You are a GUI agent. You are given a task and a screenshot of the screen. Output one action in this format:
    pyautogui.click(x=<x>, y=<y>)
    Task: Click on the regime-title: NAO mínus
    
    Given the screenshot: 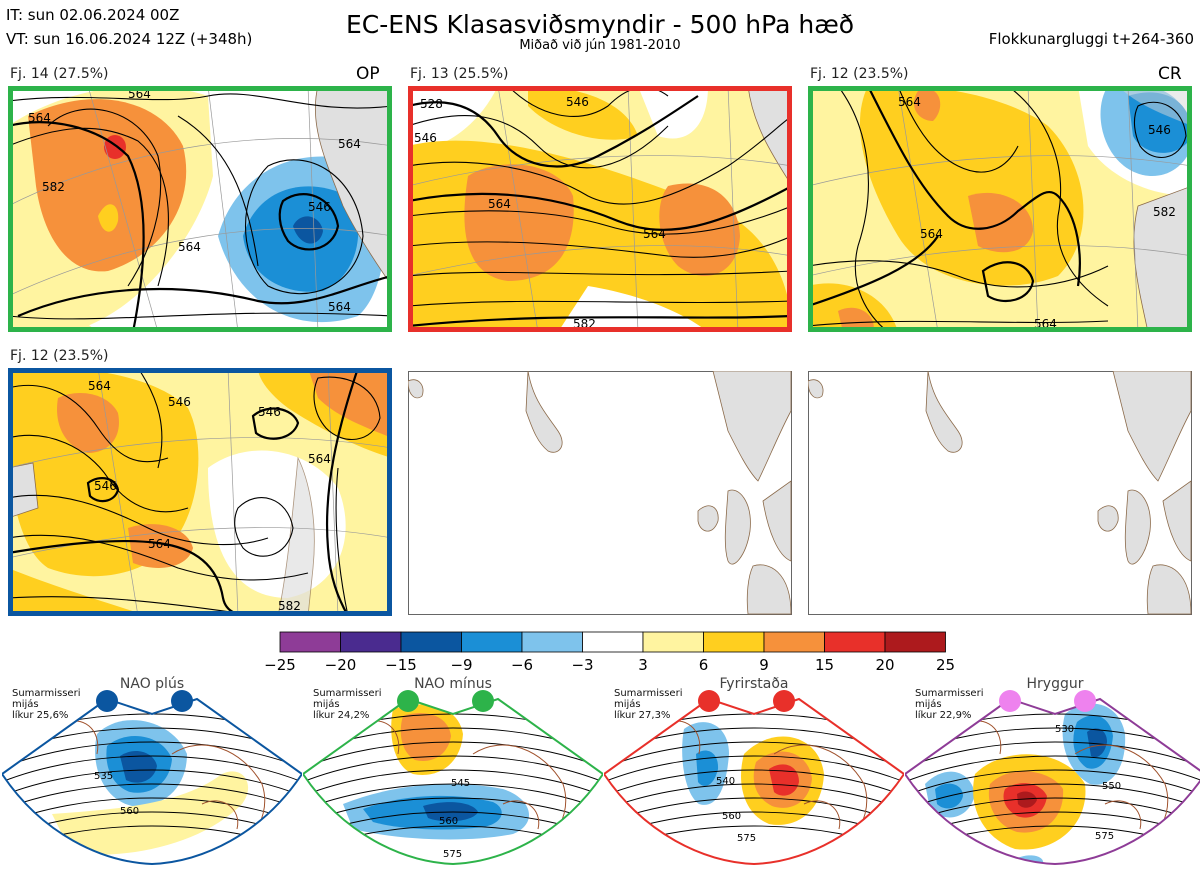 What is the action you would take?
    pyautogui.click(x=453, y=684)
    